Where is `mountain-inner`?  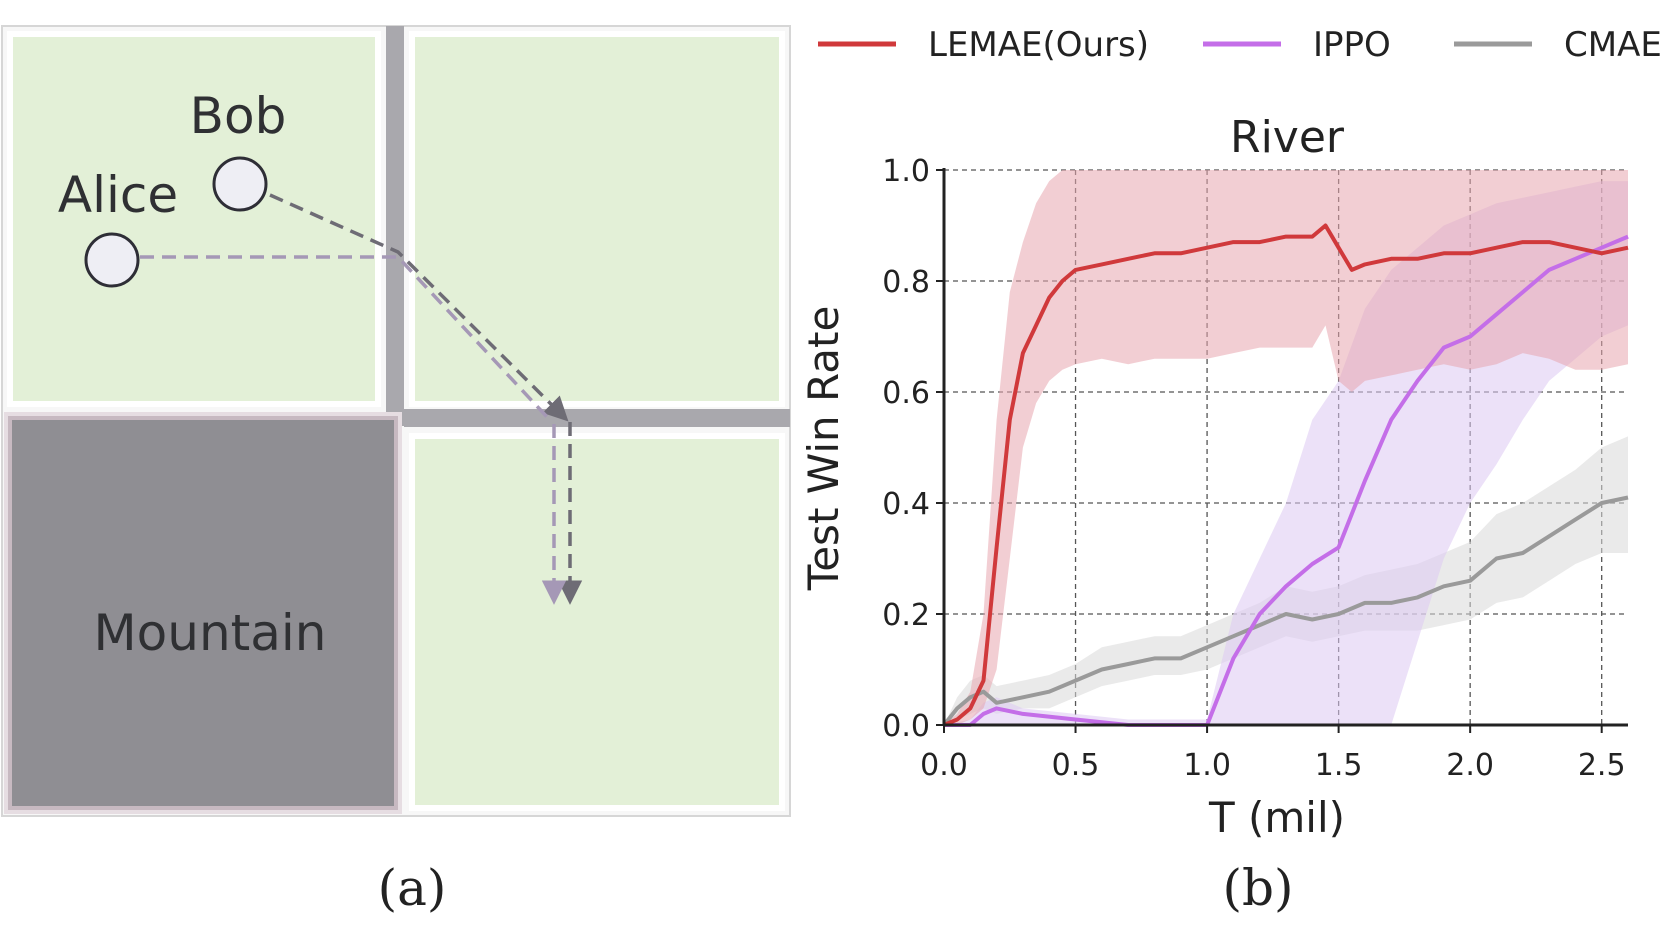
mountain-inner is located at coordinates (203, 613).